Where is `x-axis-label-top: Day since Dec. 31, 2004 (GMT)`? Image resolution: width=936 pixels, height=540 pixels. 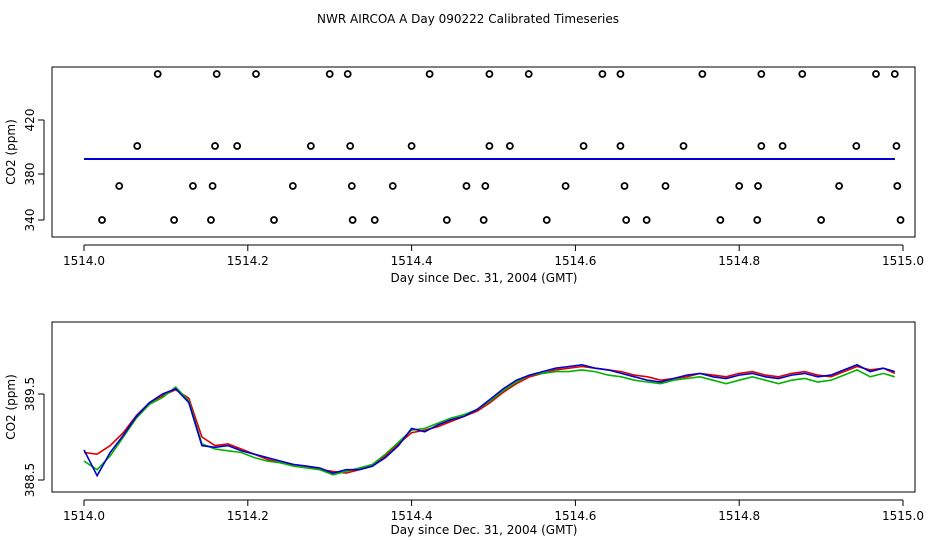 x-axis-label-top: Day since Dec. 31, 2004 (GMT) is located at coordinates (484, 278).